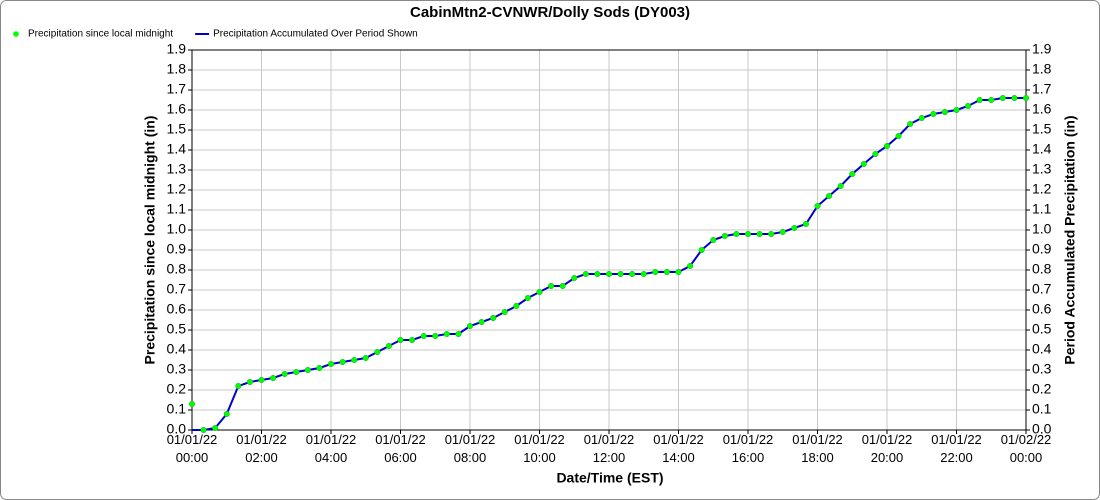 This screenshot has width=1100, height=500. Describe the element at coordinates (177, 369) in the screenshot. I see `y-tick-label: 0.3` at that location.